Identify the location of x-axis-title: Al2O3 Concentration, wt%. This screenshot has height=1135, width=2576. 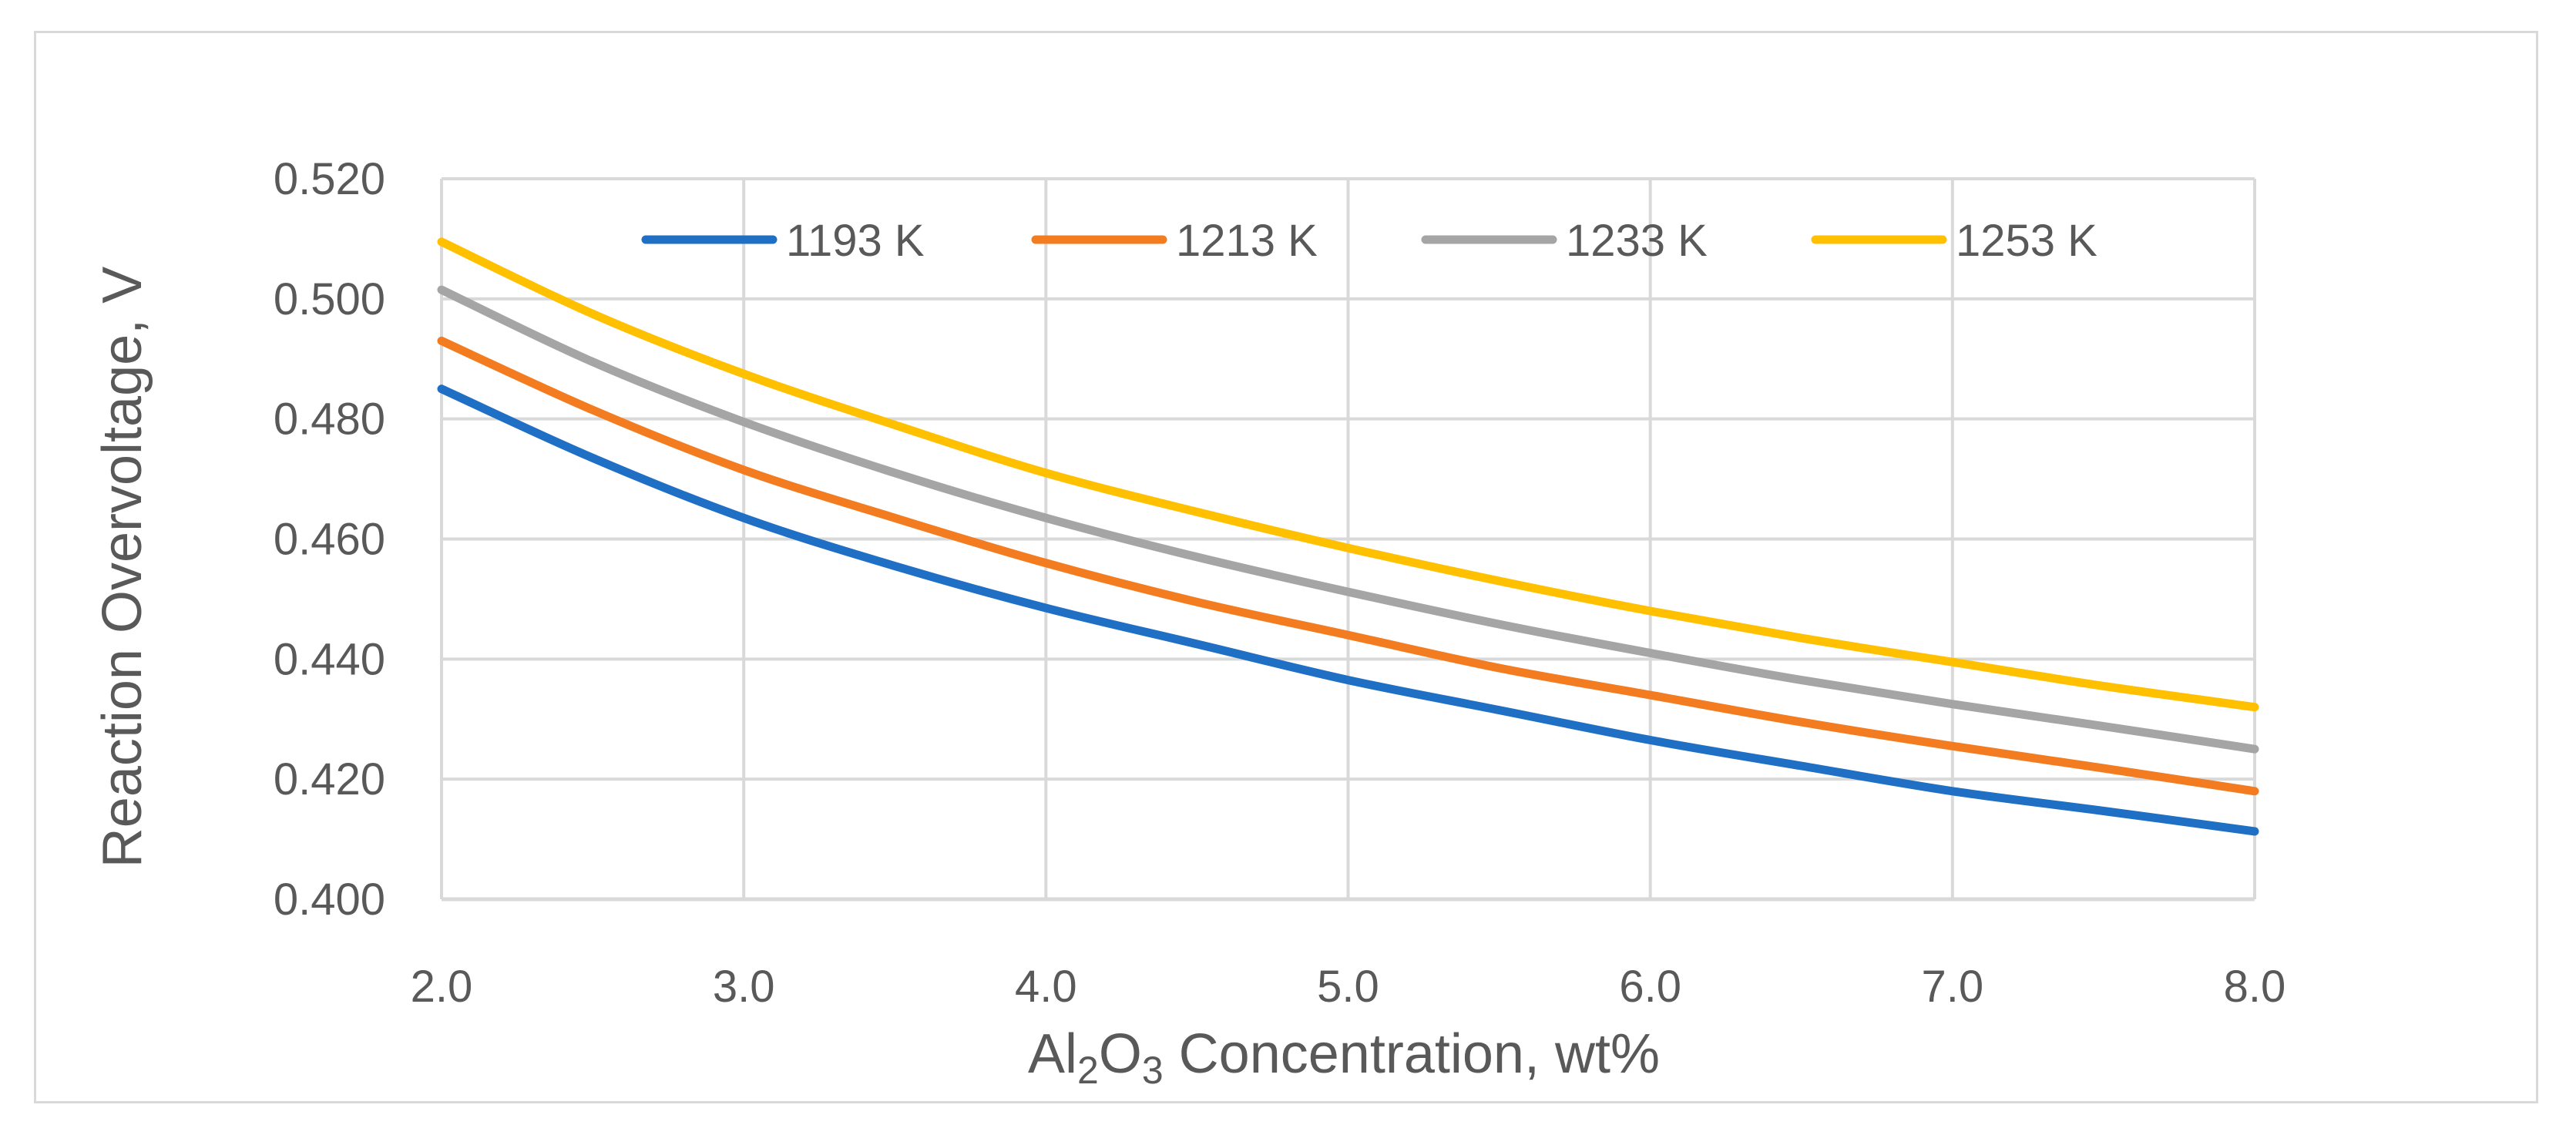
(1344, 1057).